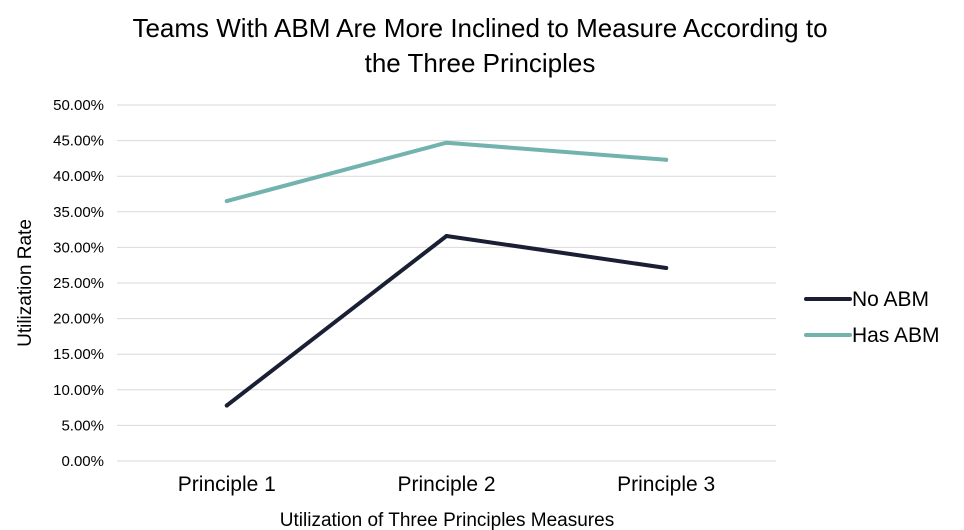 The height and width of the screenshot is (530, 964). Describe the element at coordinates (82, 425) in the screenshot. I see `y-tick-label: 5.00%` at that location.